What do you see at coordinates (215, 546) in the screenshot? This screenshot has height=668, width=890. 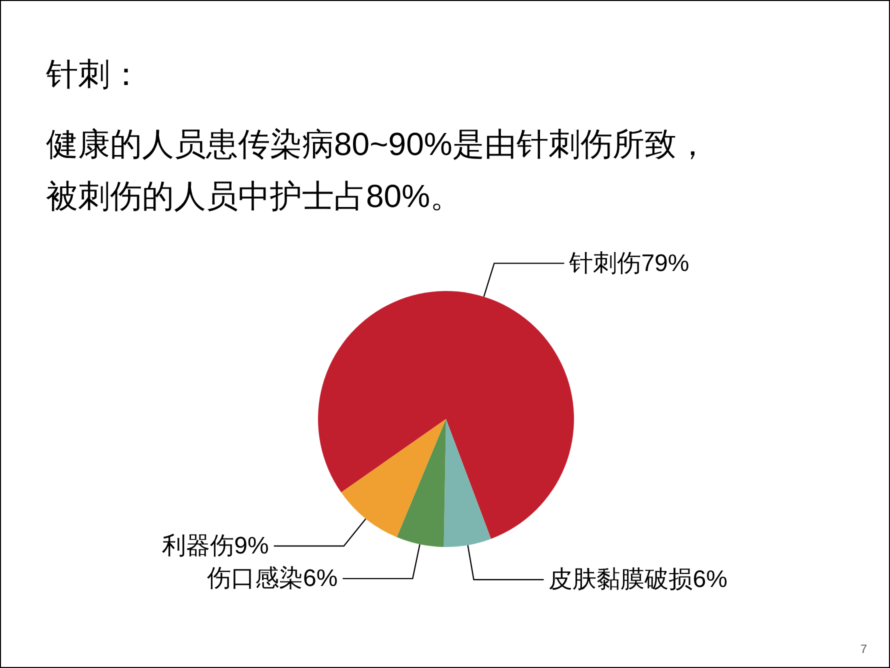 I see `slice-label: 利器伤9%` at bounding box center [215, 546].